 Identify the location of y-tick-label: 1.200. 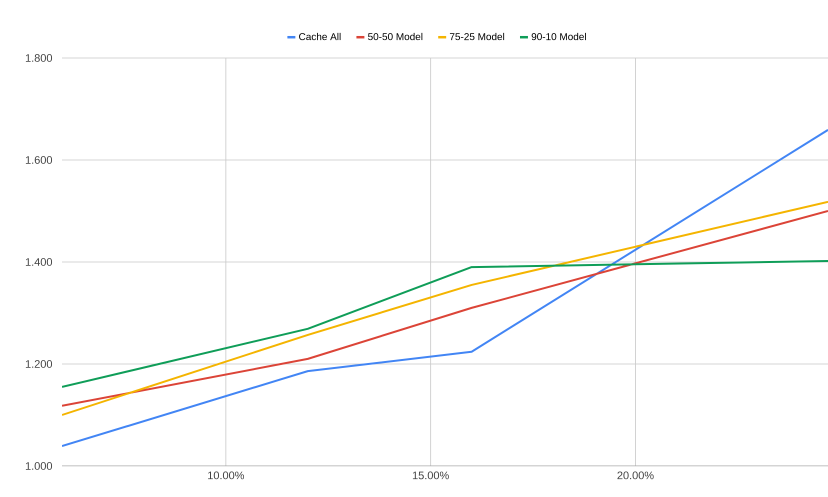
(39, 364).